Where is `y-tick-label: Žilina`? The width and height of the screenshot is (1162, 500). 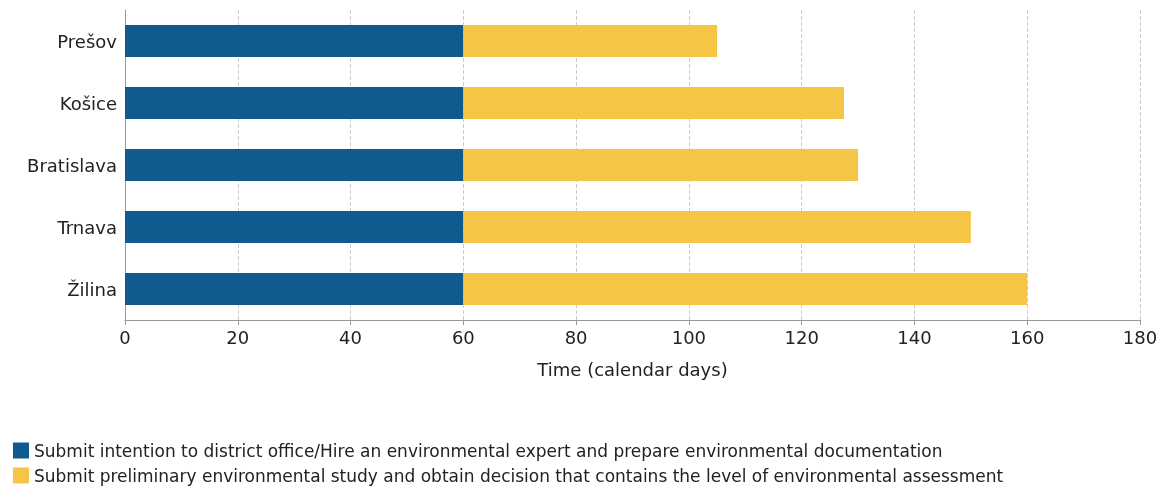 y-tick-label: Žilina is located at coordinates (92, 289).